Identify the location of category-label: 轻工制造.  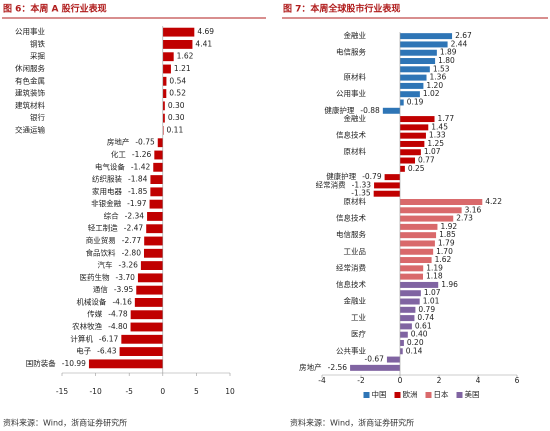
(103, 228).